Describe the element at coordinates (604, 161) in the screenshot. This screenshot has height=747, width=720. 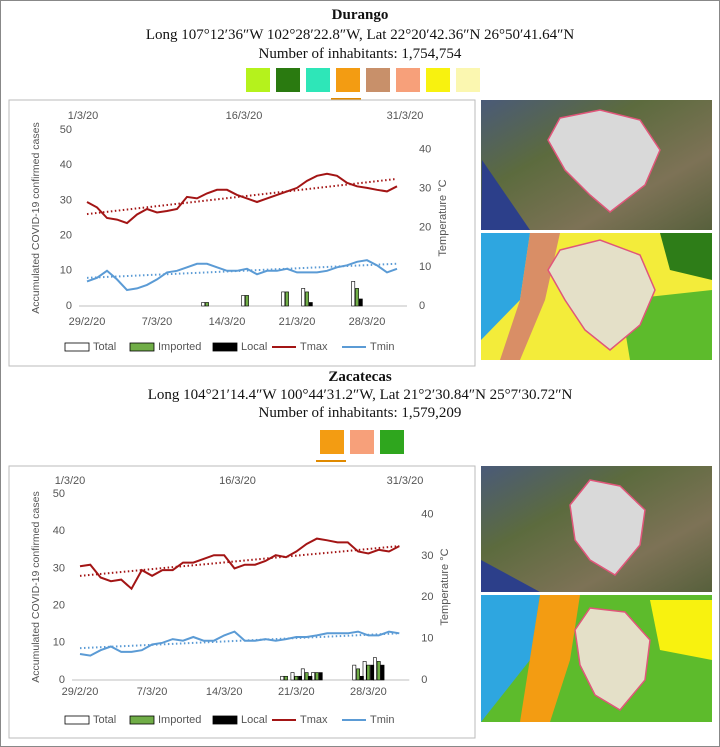
I see `state-outline` at that location.